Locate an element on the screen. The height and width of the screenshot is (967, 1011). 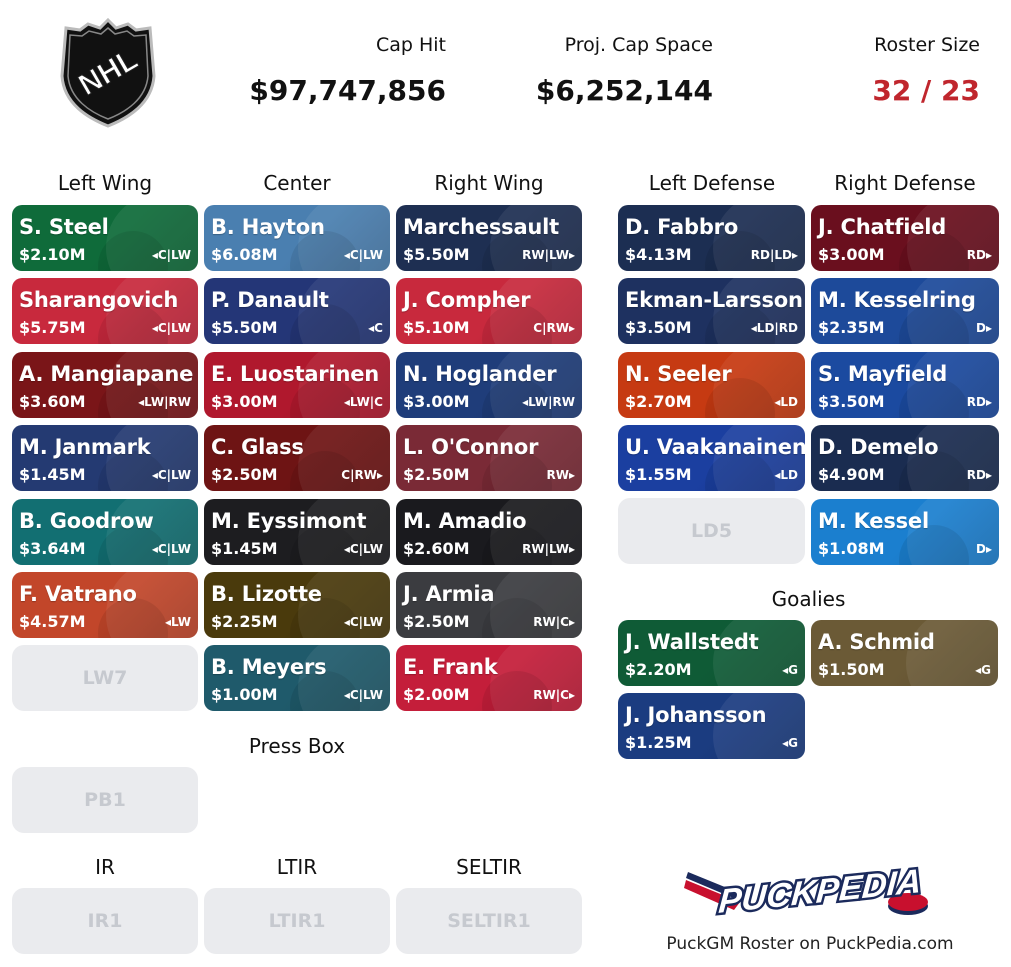
player-card: A. Mangiapane $3.60M ◂LW|RW is located at coordinates (105, 384).